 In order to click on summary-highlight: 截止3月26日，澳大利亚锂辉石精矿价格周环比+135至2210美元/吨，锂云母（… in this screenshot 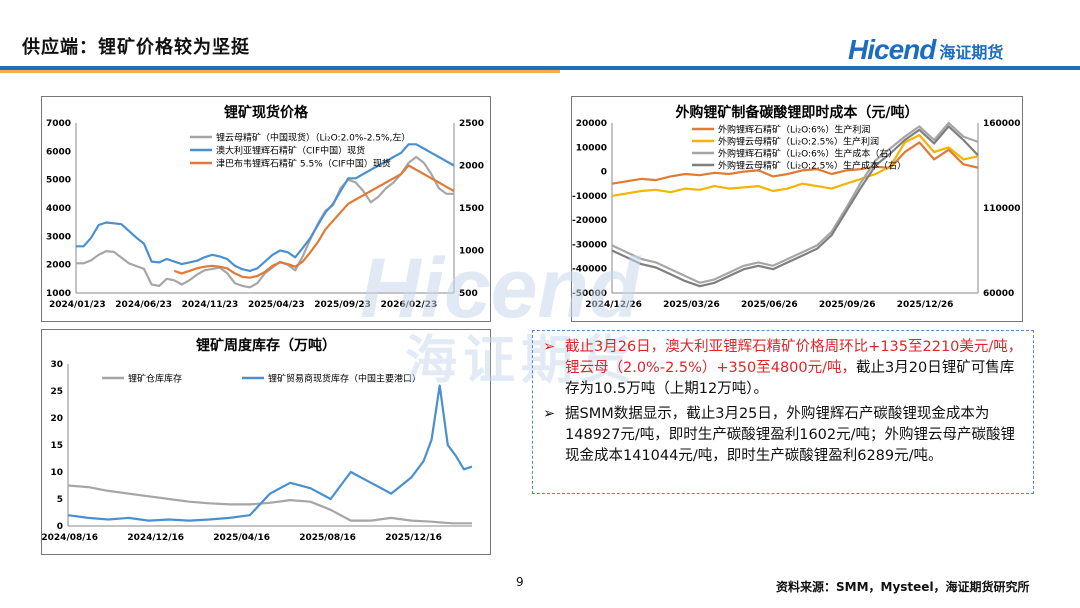, I will do `click(794, 357)`.